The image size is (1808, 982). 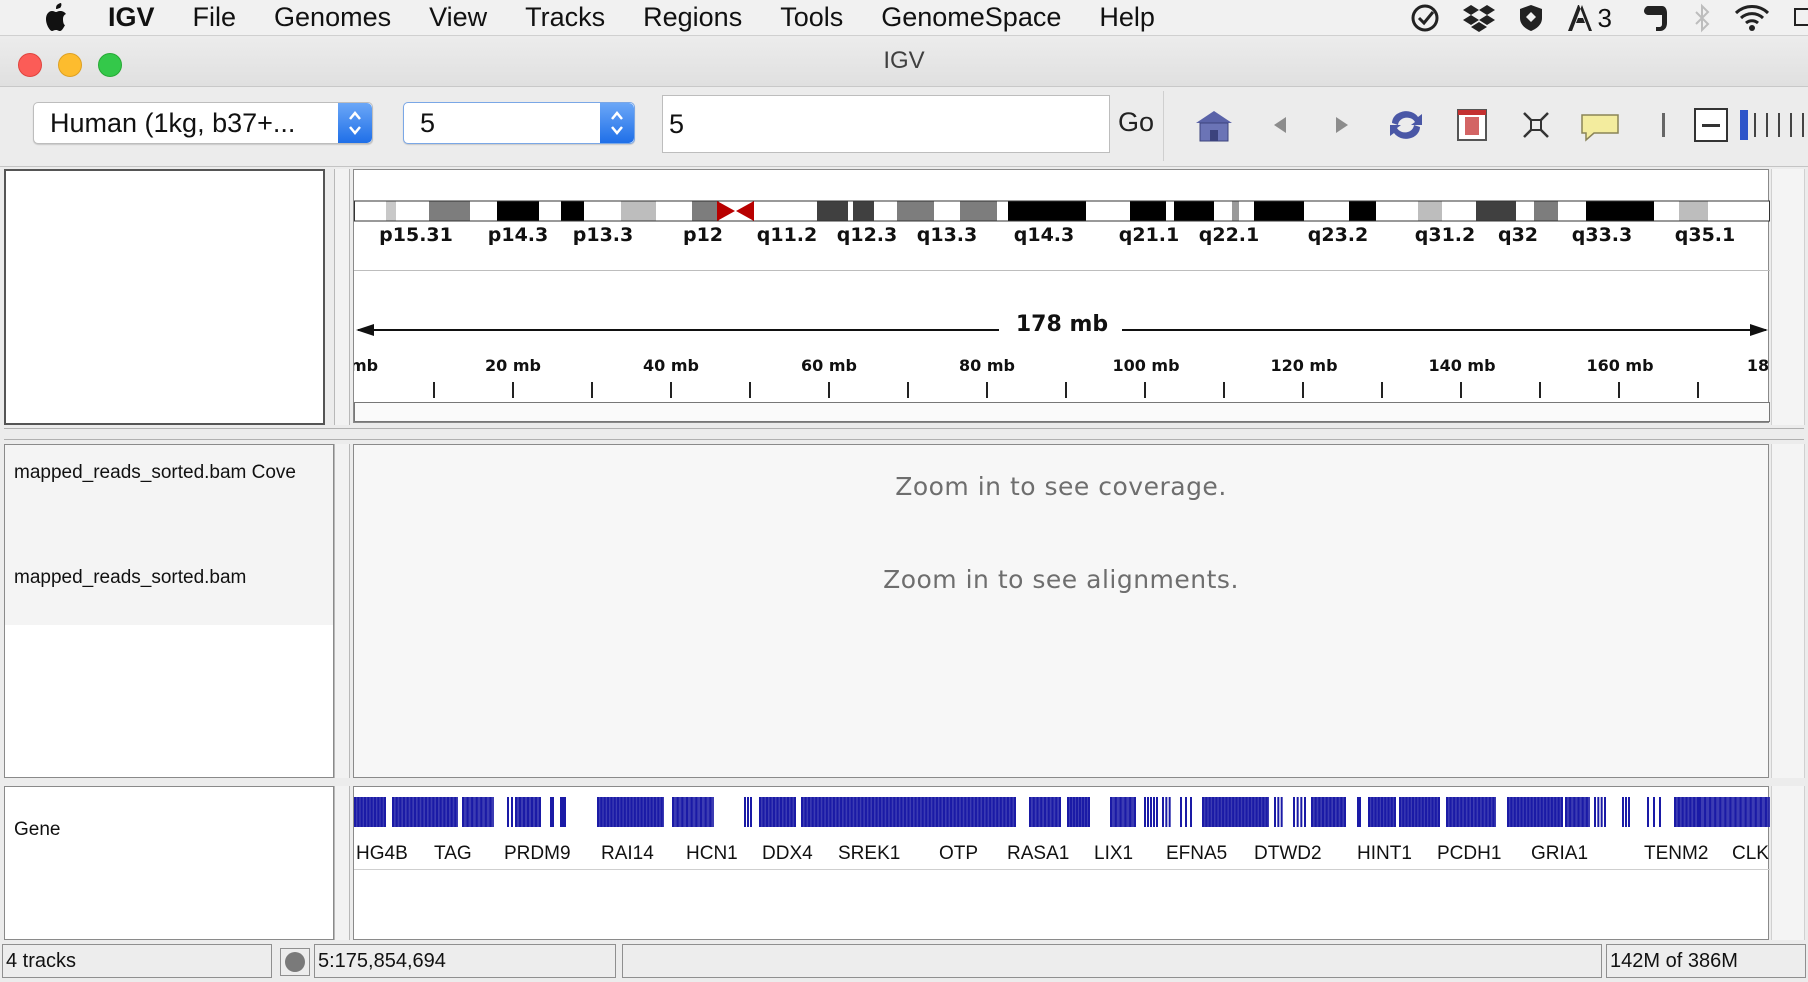 I want to click on menu-help: Help, so click(x=1127, y=17).